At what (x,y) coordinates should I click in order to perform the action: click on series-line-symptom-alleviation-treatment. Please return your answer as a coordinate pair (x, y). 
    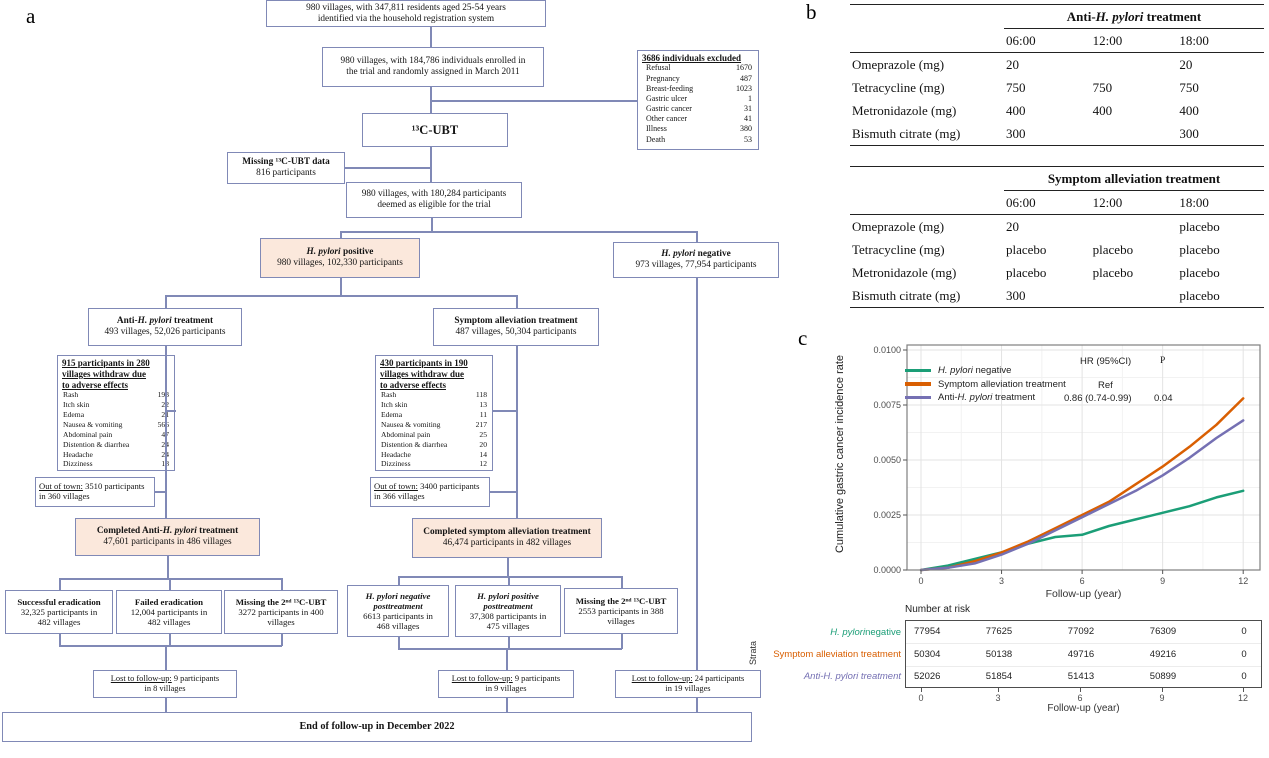
    Looking at the image, I should click on (1082, 484).